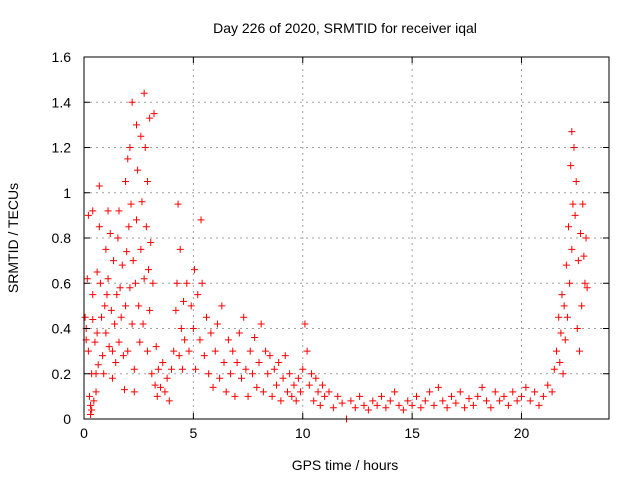 The image size is (640, 485). What do you see at coordinates (522, 433) in the screenshot?
I see `x-tick-label: 20` at bounding box center [522, 433].